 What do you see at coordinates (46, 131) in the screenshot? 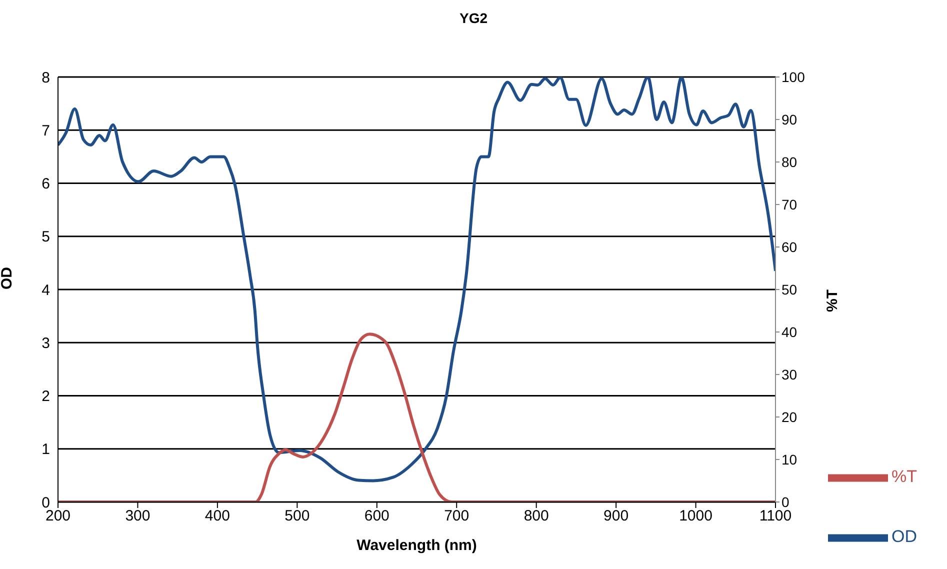
I see `y-tick-label: 7` at bounding box center [46, 131].